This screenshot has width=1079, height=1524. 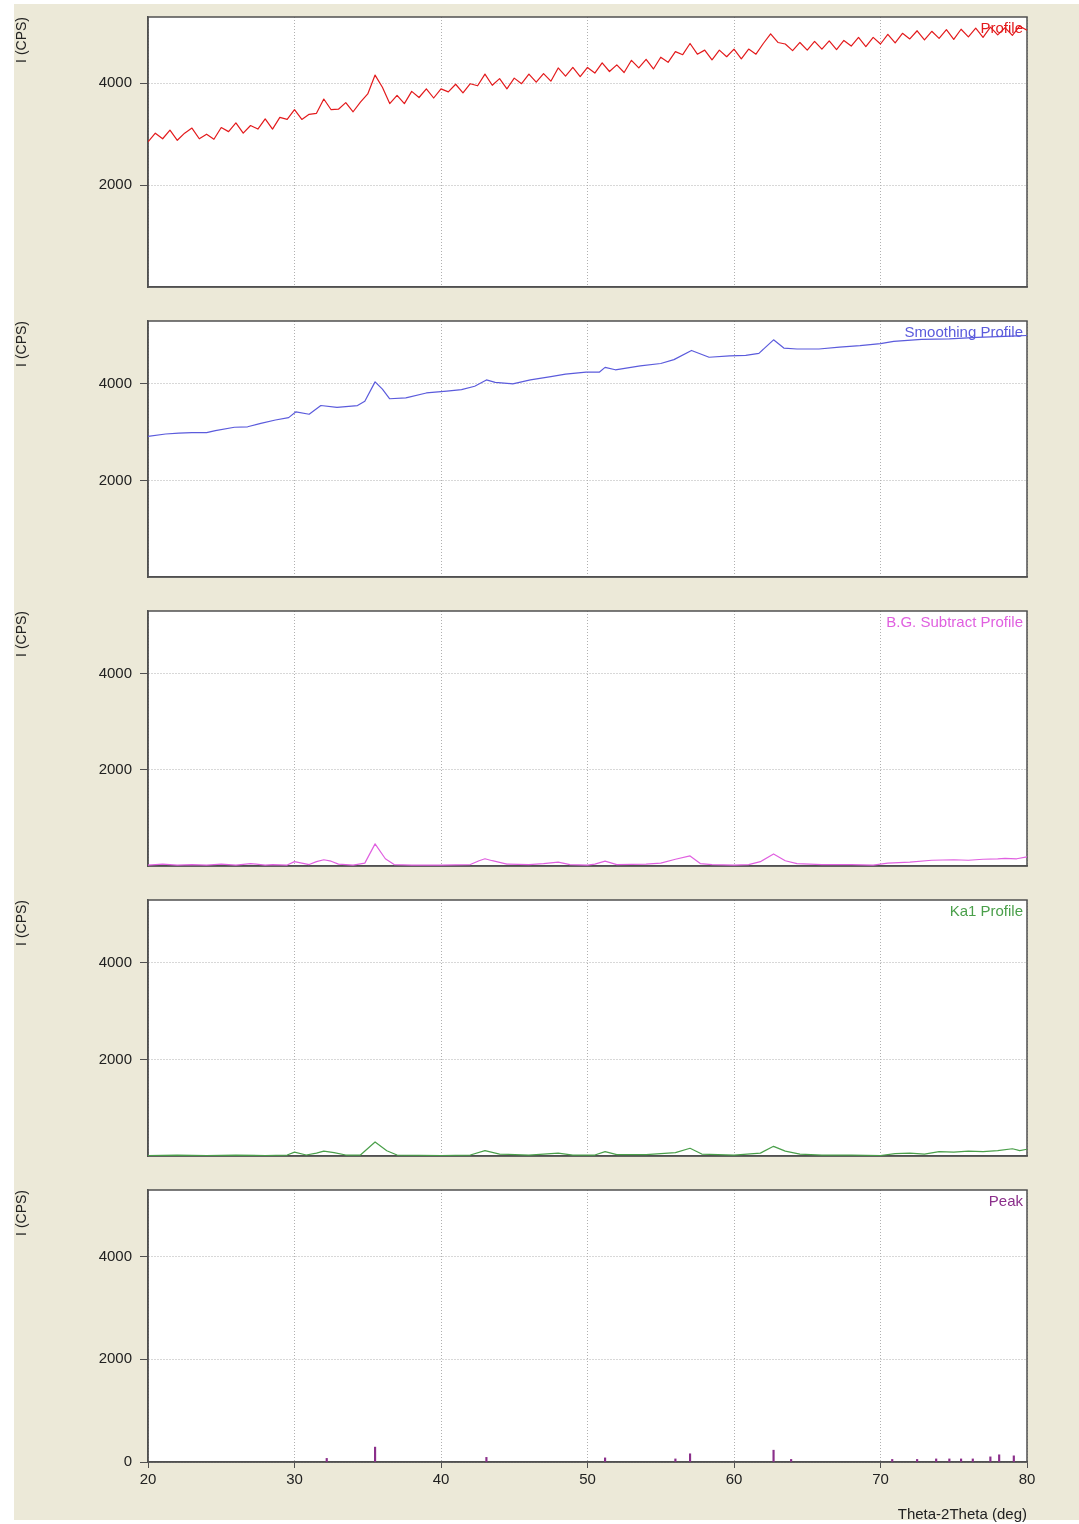 What do you see at coordinates (441, 1479) in the screenshot?
I see `x-tick-label: 40` at bounding box center [441, 1479].